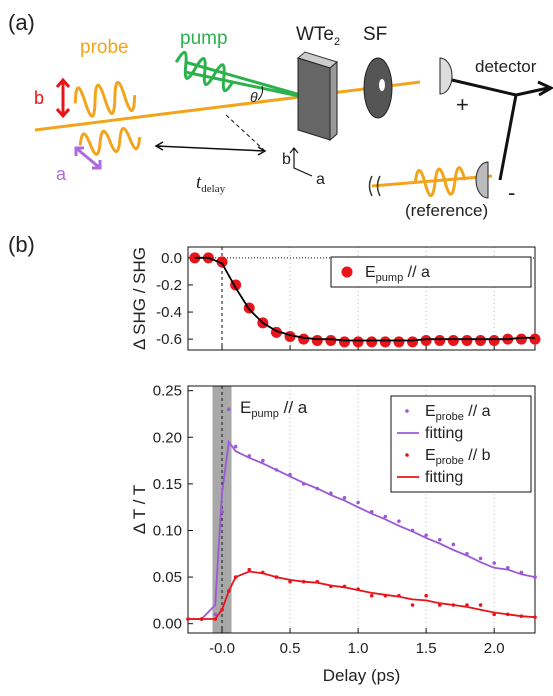 The image size is (553, 696). Describe the element at coordinates (301, 162) in the screenshot. I see `axis-icon` at that location.